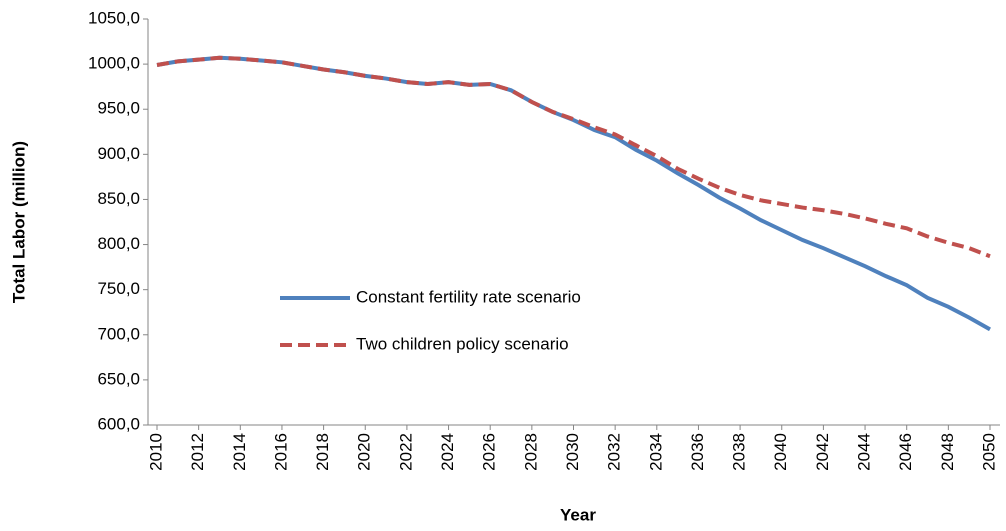  What do you see at coordinates (822, 452) in the screenshot?
I see `x-tick-label: 2042` at bounding box center [822, 452].